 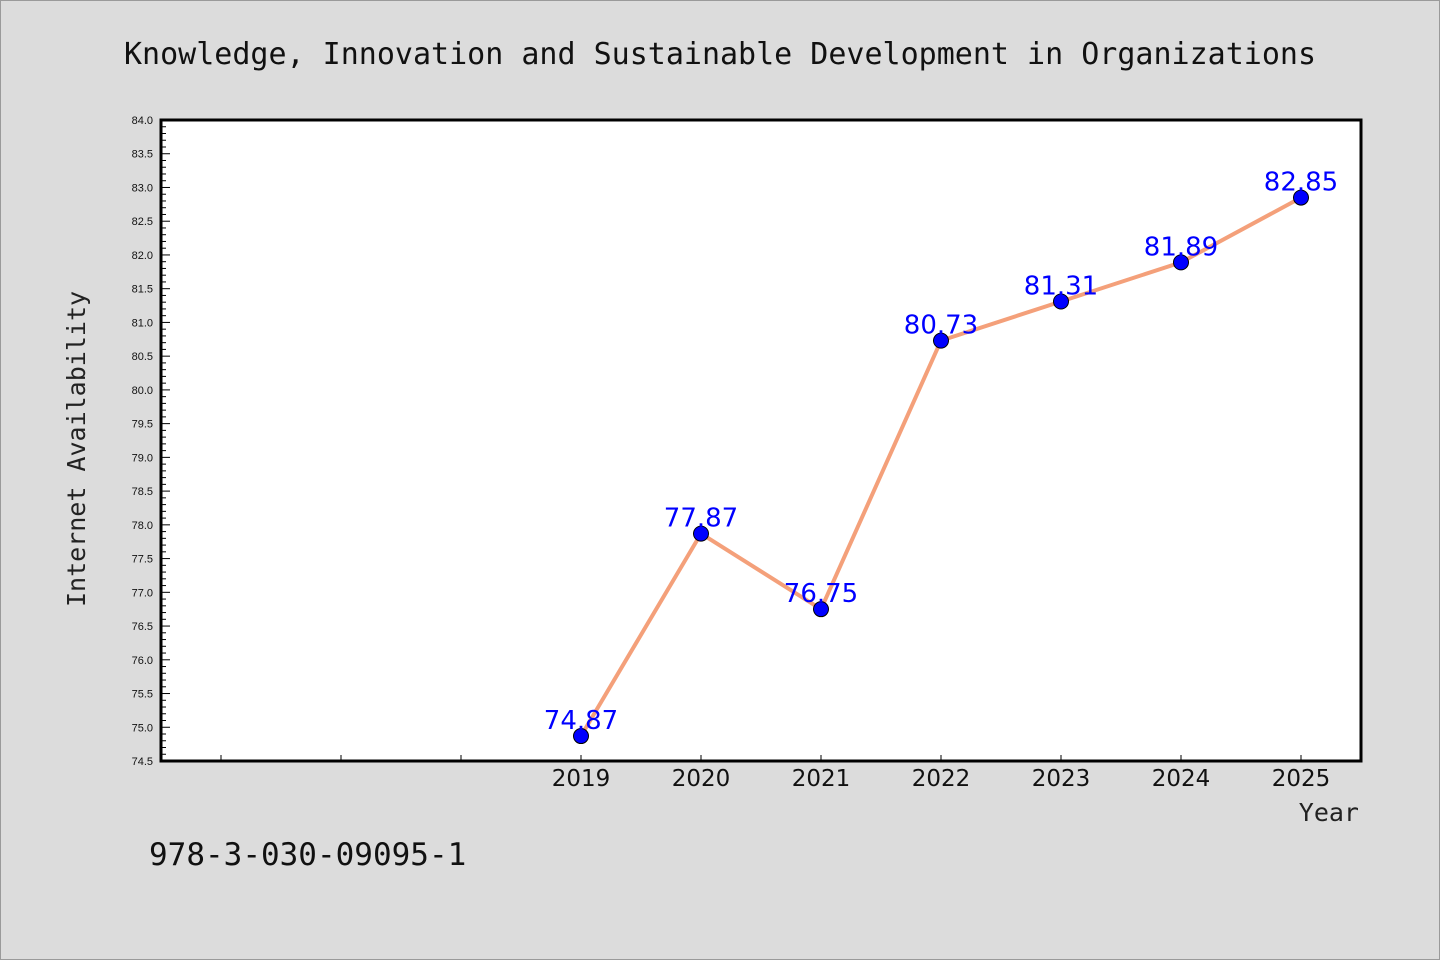 I want to click on y-tick-label: 78.0, so click(x=142, y=526).